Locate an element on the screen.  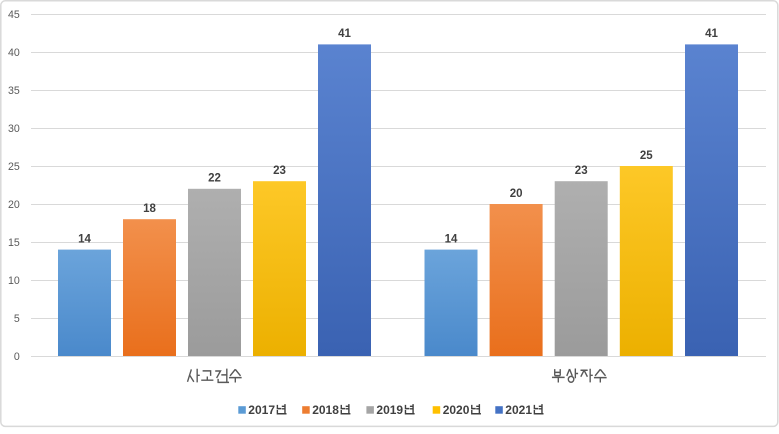
svg-text: 5 is located at coordinates (17, 319).